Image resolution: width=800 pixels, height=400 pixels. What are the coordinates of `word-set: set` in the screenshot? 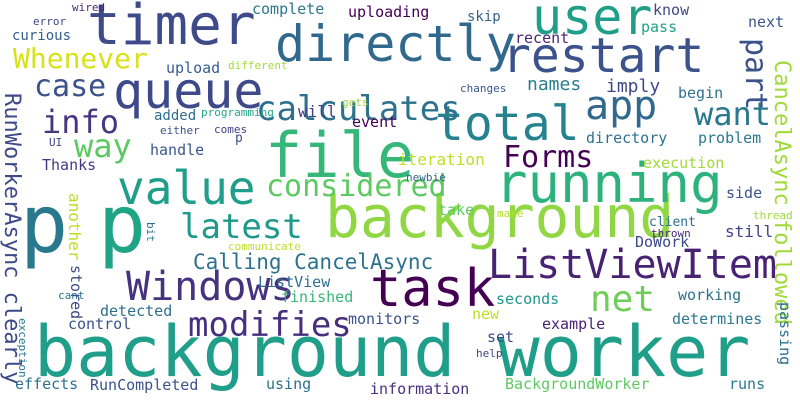 It's located at (501, 337).